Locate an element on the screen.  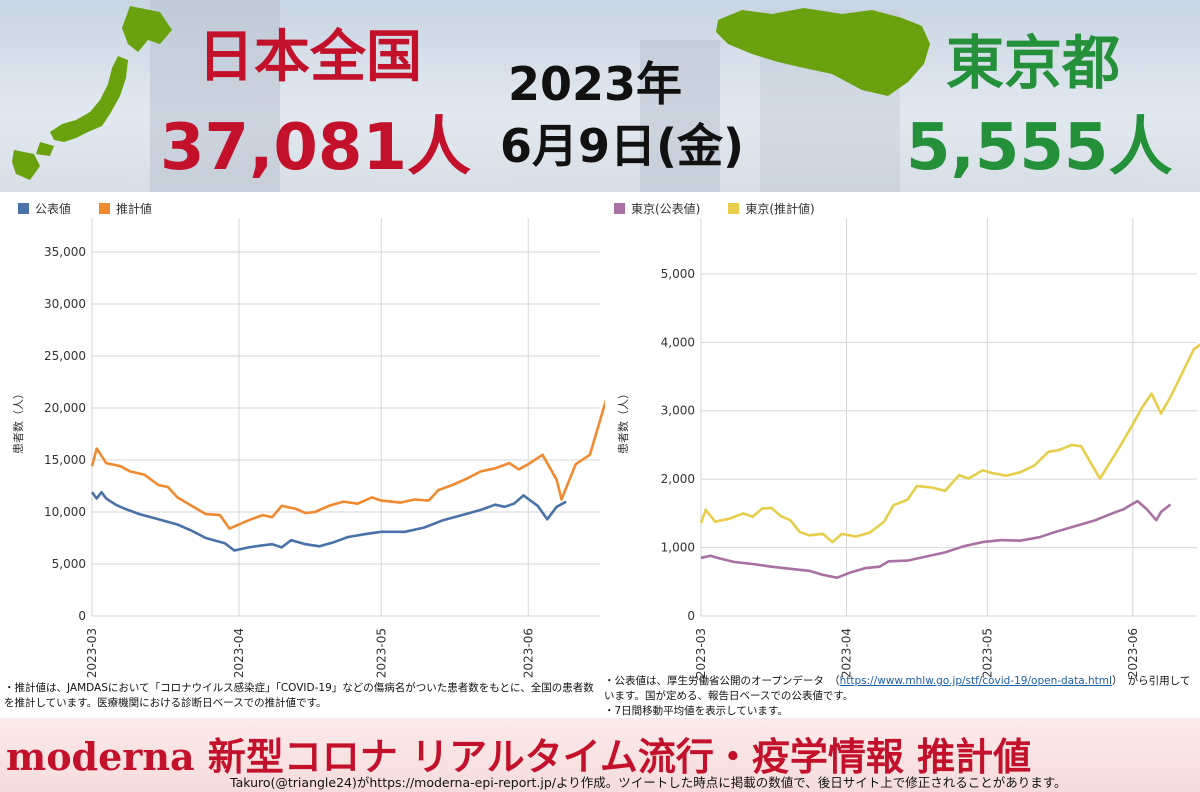
date-day: 6月9日(金) is located at coordinates (622, 146).